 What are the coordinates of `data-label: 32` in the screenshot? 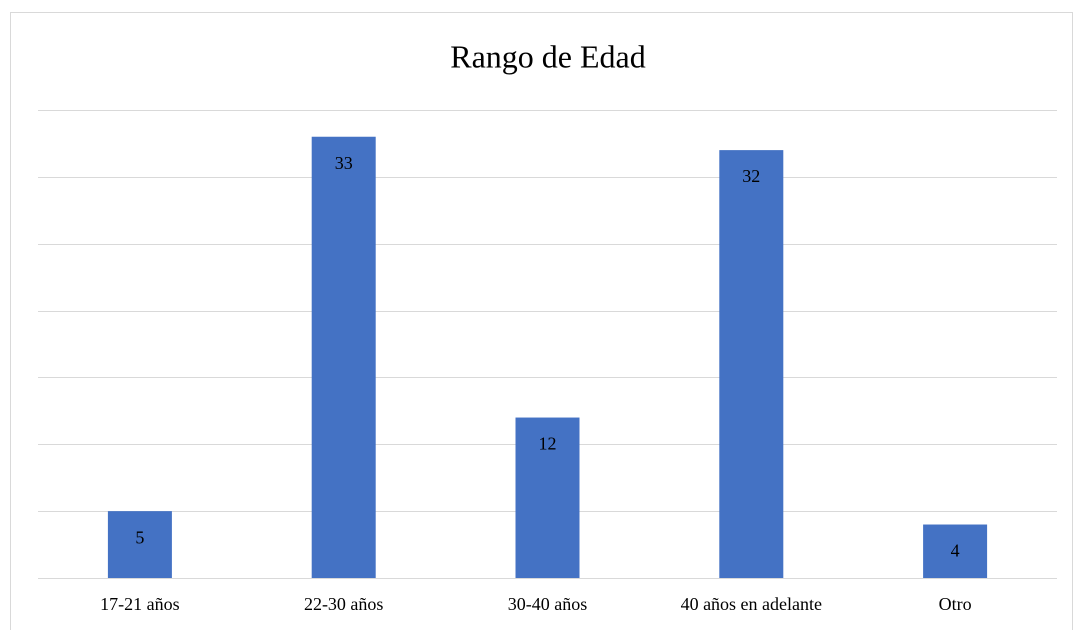 It's located at (751, 176).